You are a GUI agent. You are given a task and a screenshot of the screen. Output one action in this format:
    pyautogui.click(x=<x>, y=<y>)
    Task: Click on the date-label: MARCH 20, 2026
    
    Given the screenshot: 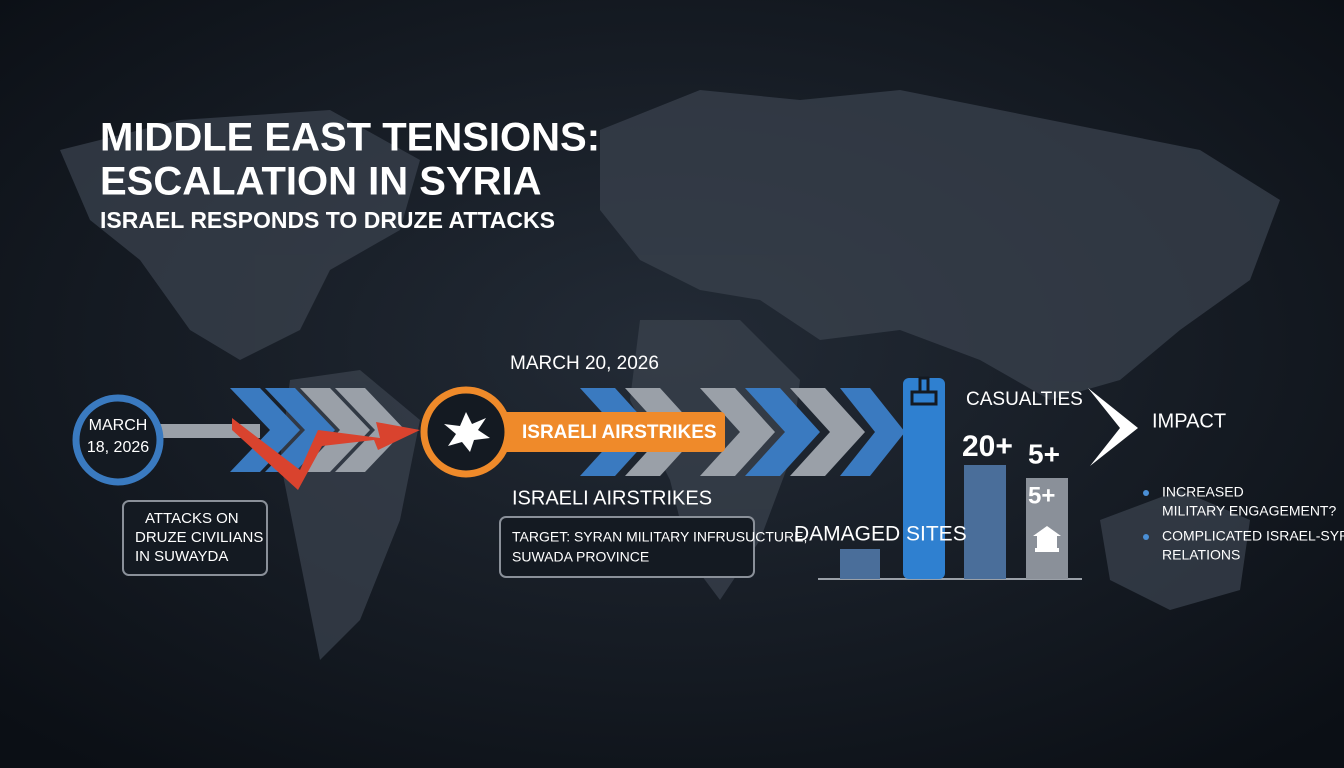 What is the action you would take?
    pyautogui.click(x=584, y=363)
    